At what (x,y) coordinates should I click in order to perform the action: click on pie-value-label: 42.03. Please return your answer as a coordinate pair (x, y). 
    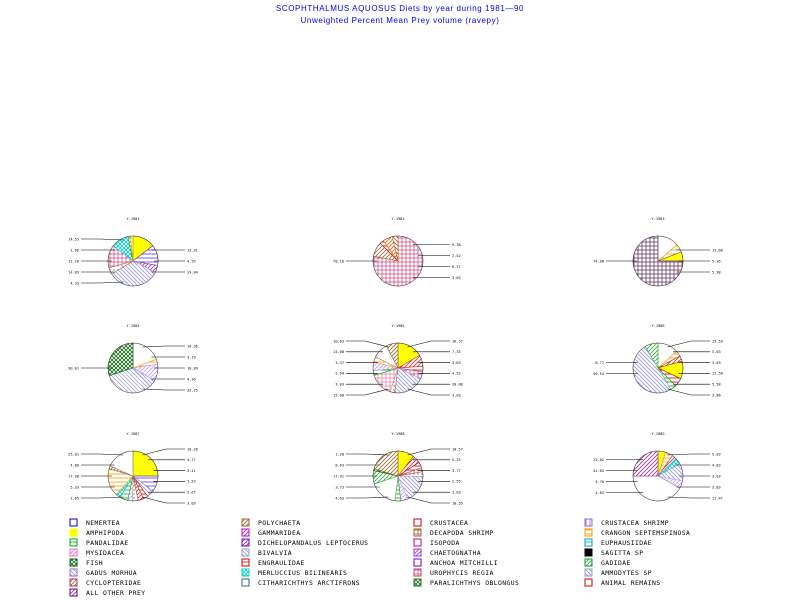
    Looking at the image, I should click on (598, 471).